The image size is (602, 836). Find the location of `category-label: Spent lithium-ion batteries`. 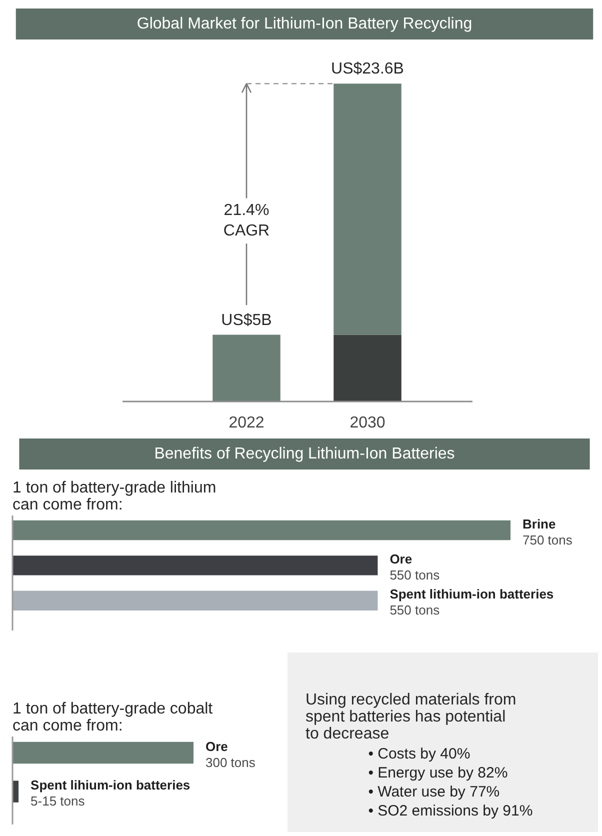

category-label: Spent lithium-ion batteries is located at coordinates (472, 594).